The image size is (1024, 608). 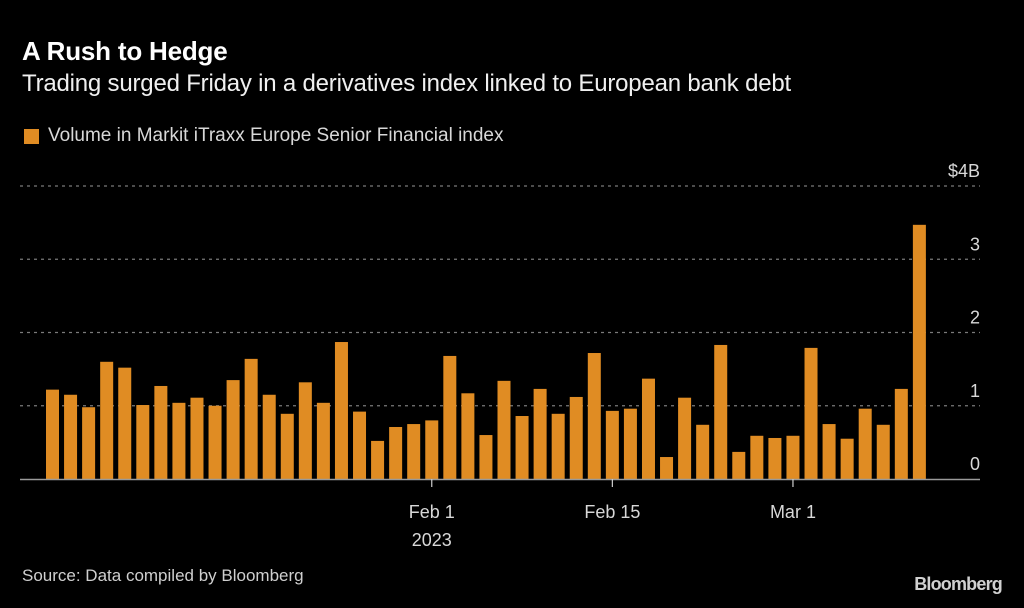 What do you see at coordinates (975, 244) in the screenshot?
I see `y-tick-label: 3` at bounding box center [975, 244].